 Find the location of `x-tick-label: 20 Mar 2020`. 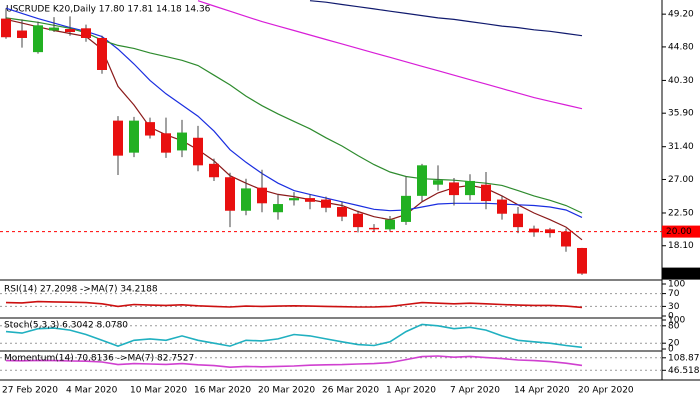

x-tick-label: 20 Mar 2020 is located at coordinates (286, 391).